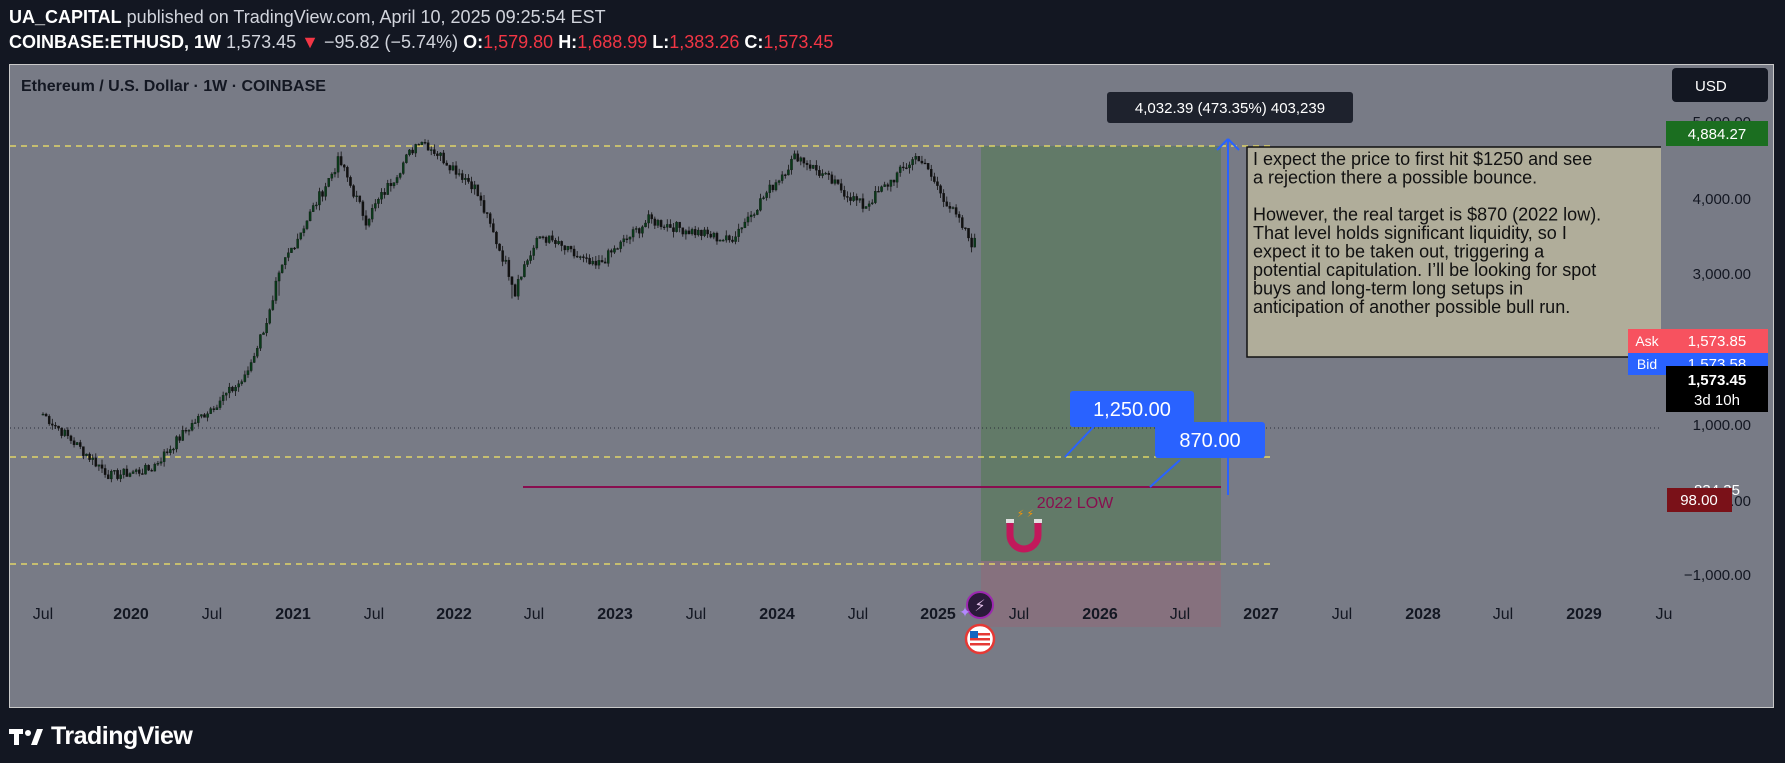 The height and width of the screenshot is (763, 1785). I want to click on tradingview-logo: TradingView, so click(101, 736).